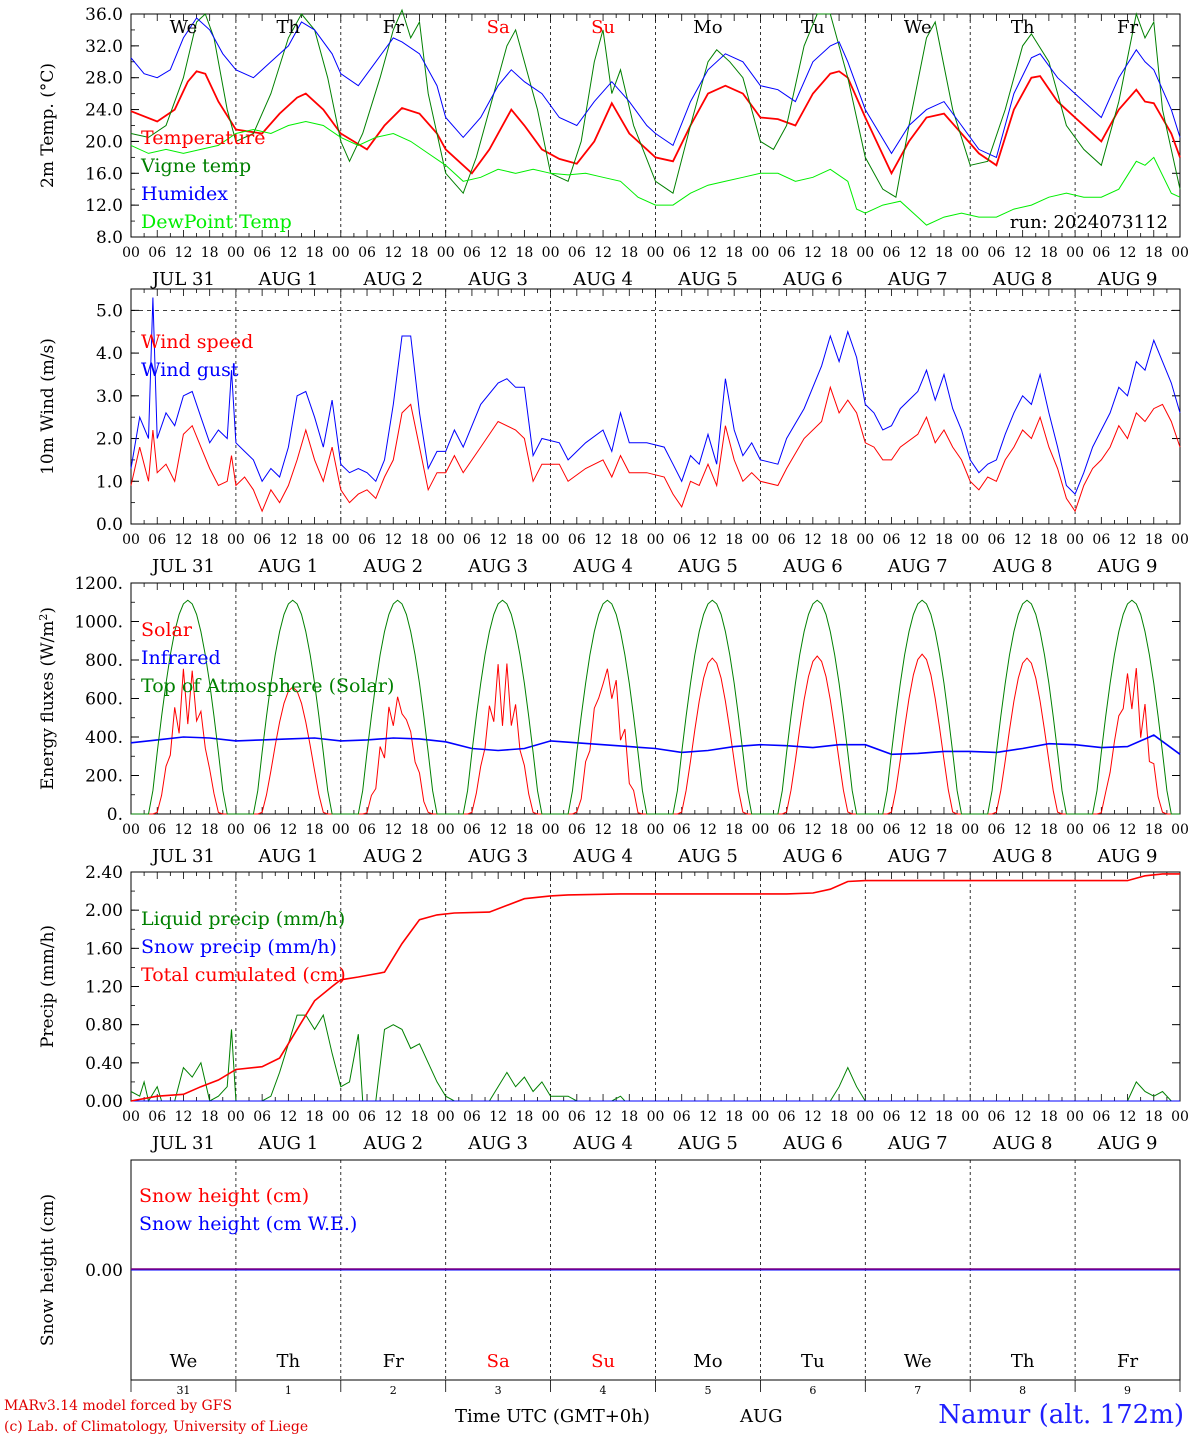 This screenshot has width=1194, height=1440. I want to click on y-axis-label: Snow height (cm), so click(48, 1270).